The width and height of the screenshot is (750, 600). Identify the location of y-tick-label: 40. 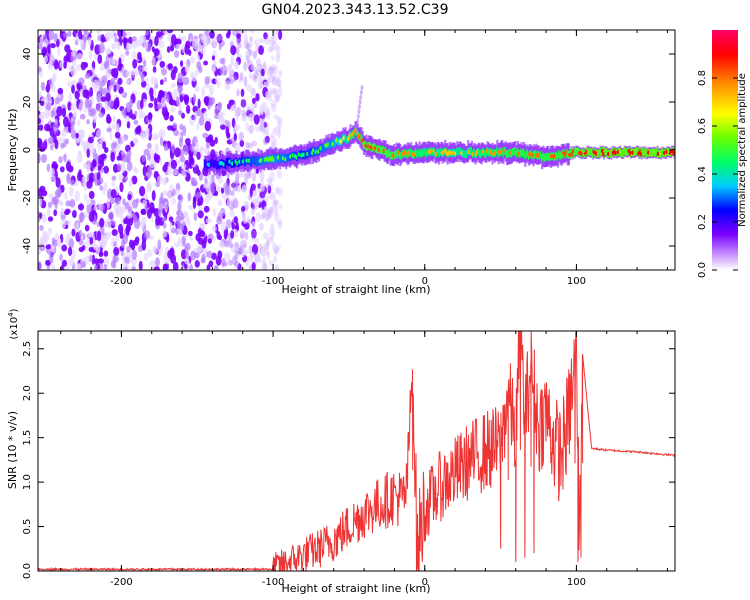
(27, 54).